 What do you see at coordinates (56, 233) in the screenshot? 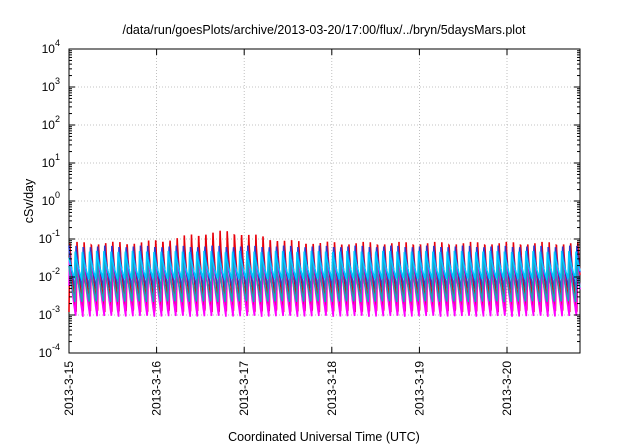
I see `y-tick-exponent: -1` at bounding box center [56, 233].